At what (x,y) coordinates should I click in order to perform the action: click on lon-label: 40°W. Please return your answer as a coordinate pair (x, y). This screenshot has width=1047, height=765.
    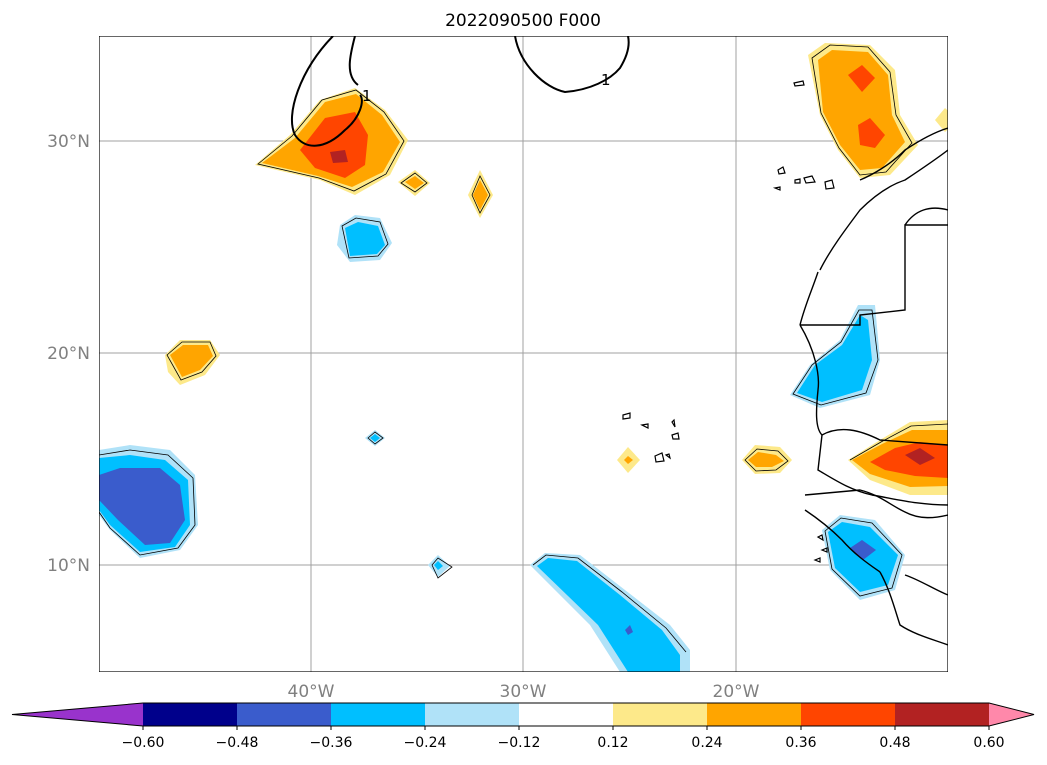
    Looking at the image, I should click on (311, 692).